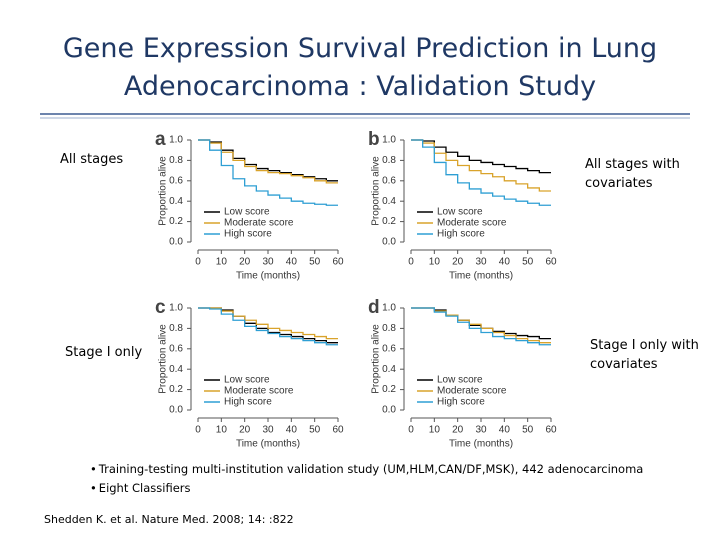 The height and width of the screenshot is (540, 720). What do you see at coordinates (92, 159) in the screenshot?
I see `panel-caption: All stages` at bounding box center [92, 159].